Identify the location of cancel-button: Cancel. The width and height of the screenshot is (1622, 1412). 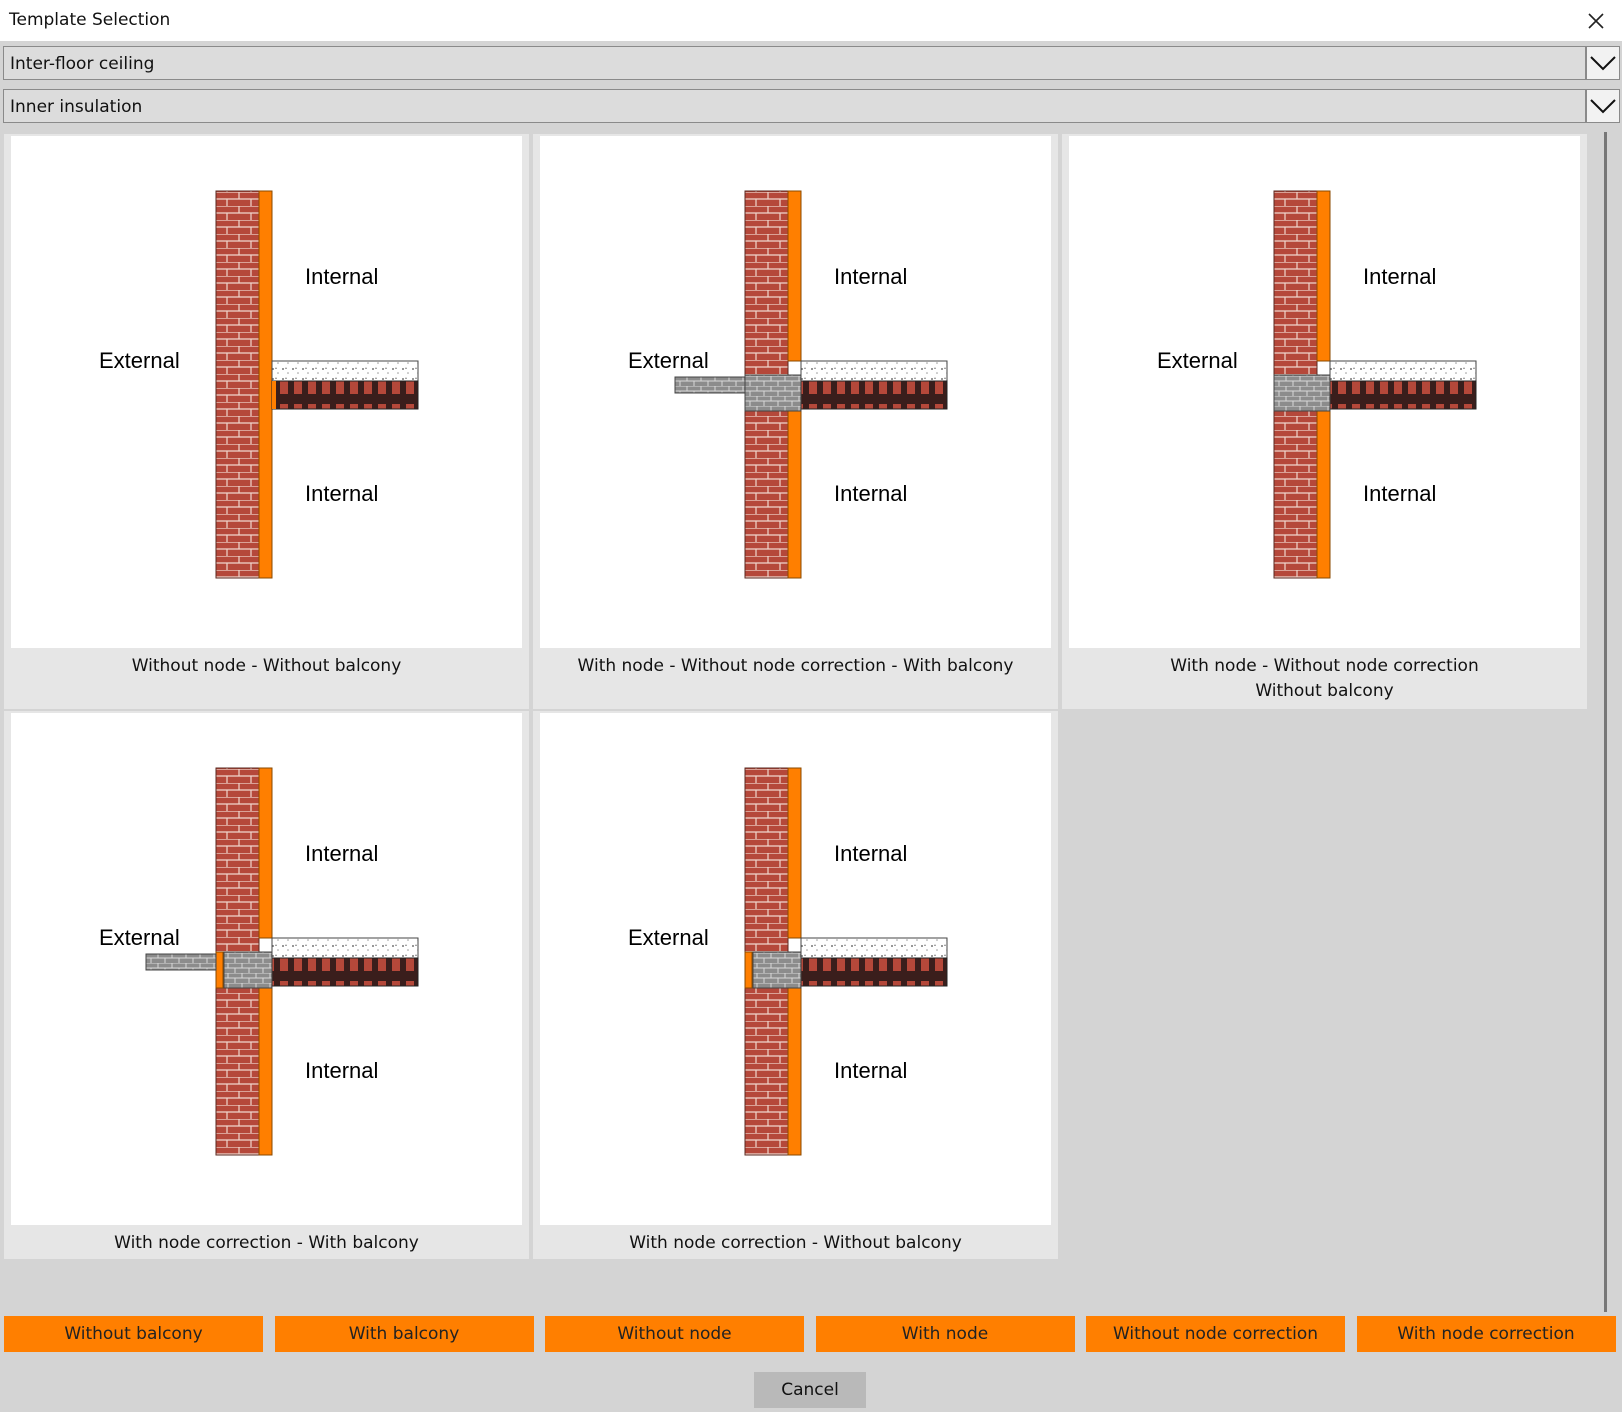
(810, 1390).